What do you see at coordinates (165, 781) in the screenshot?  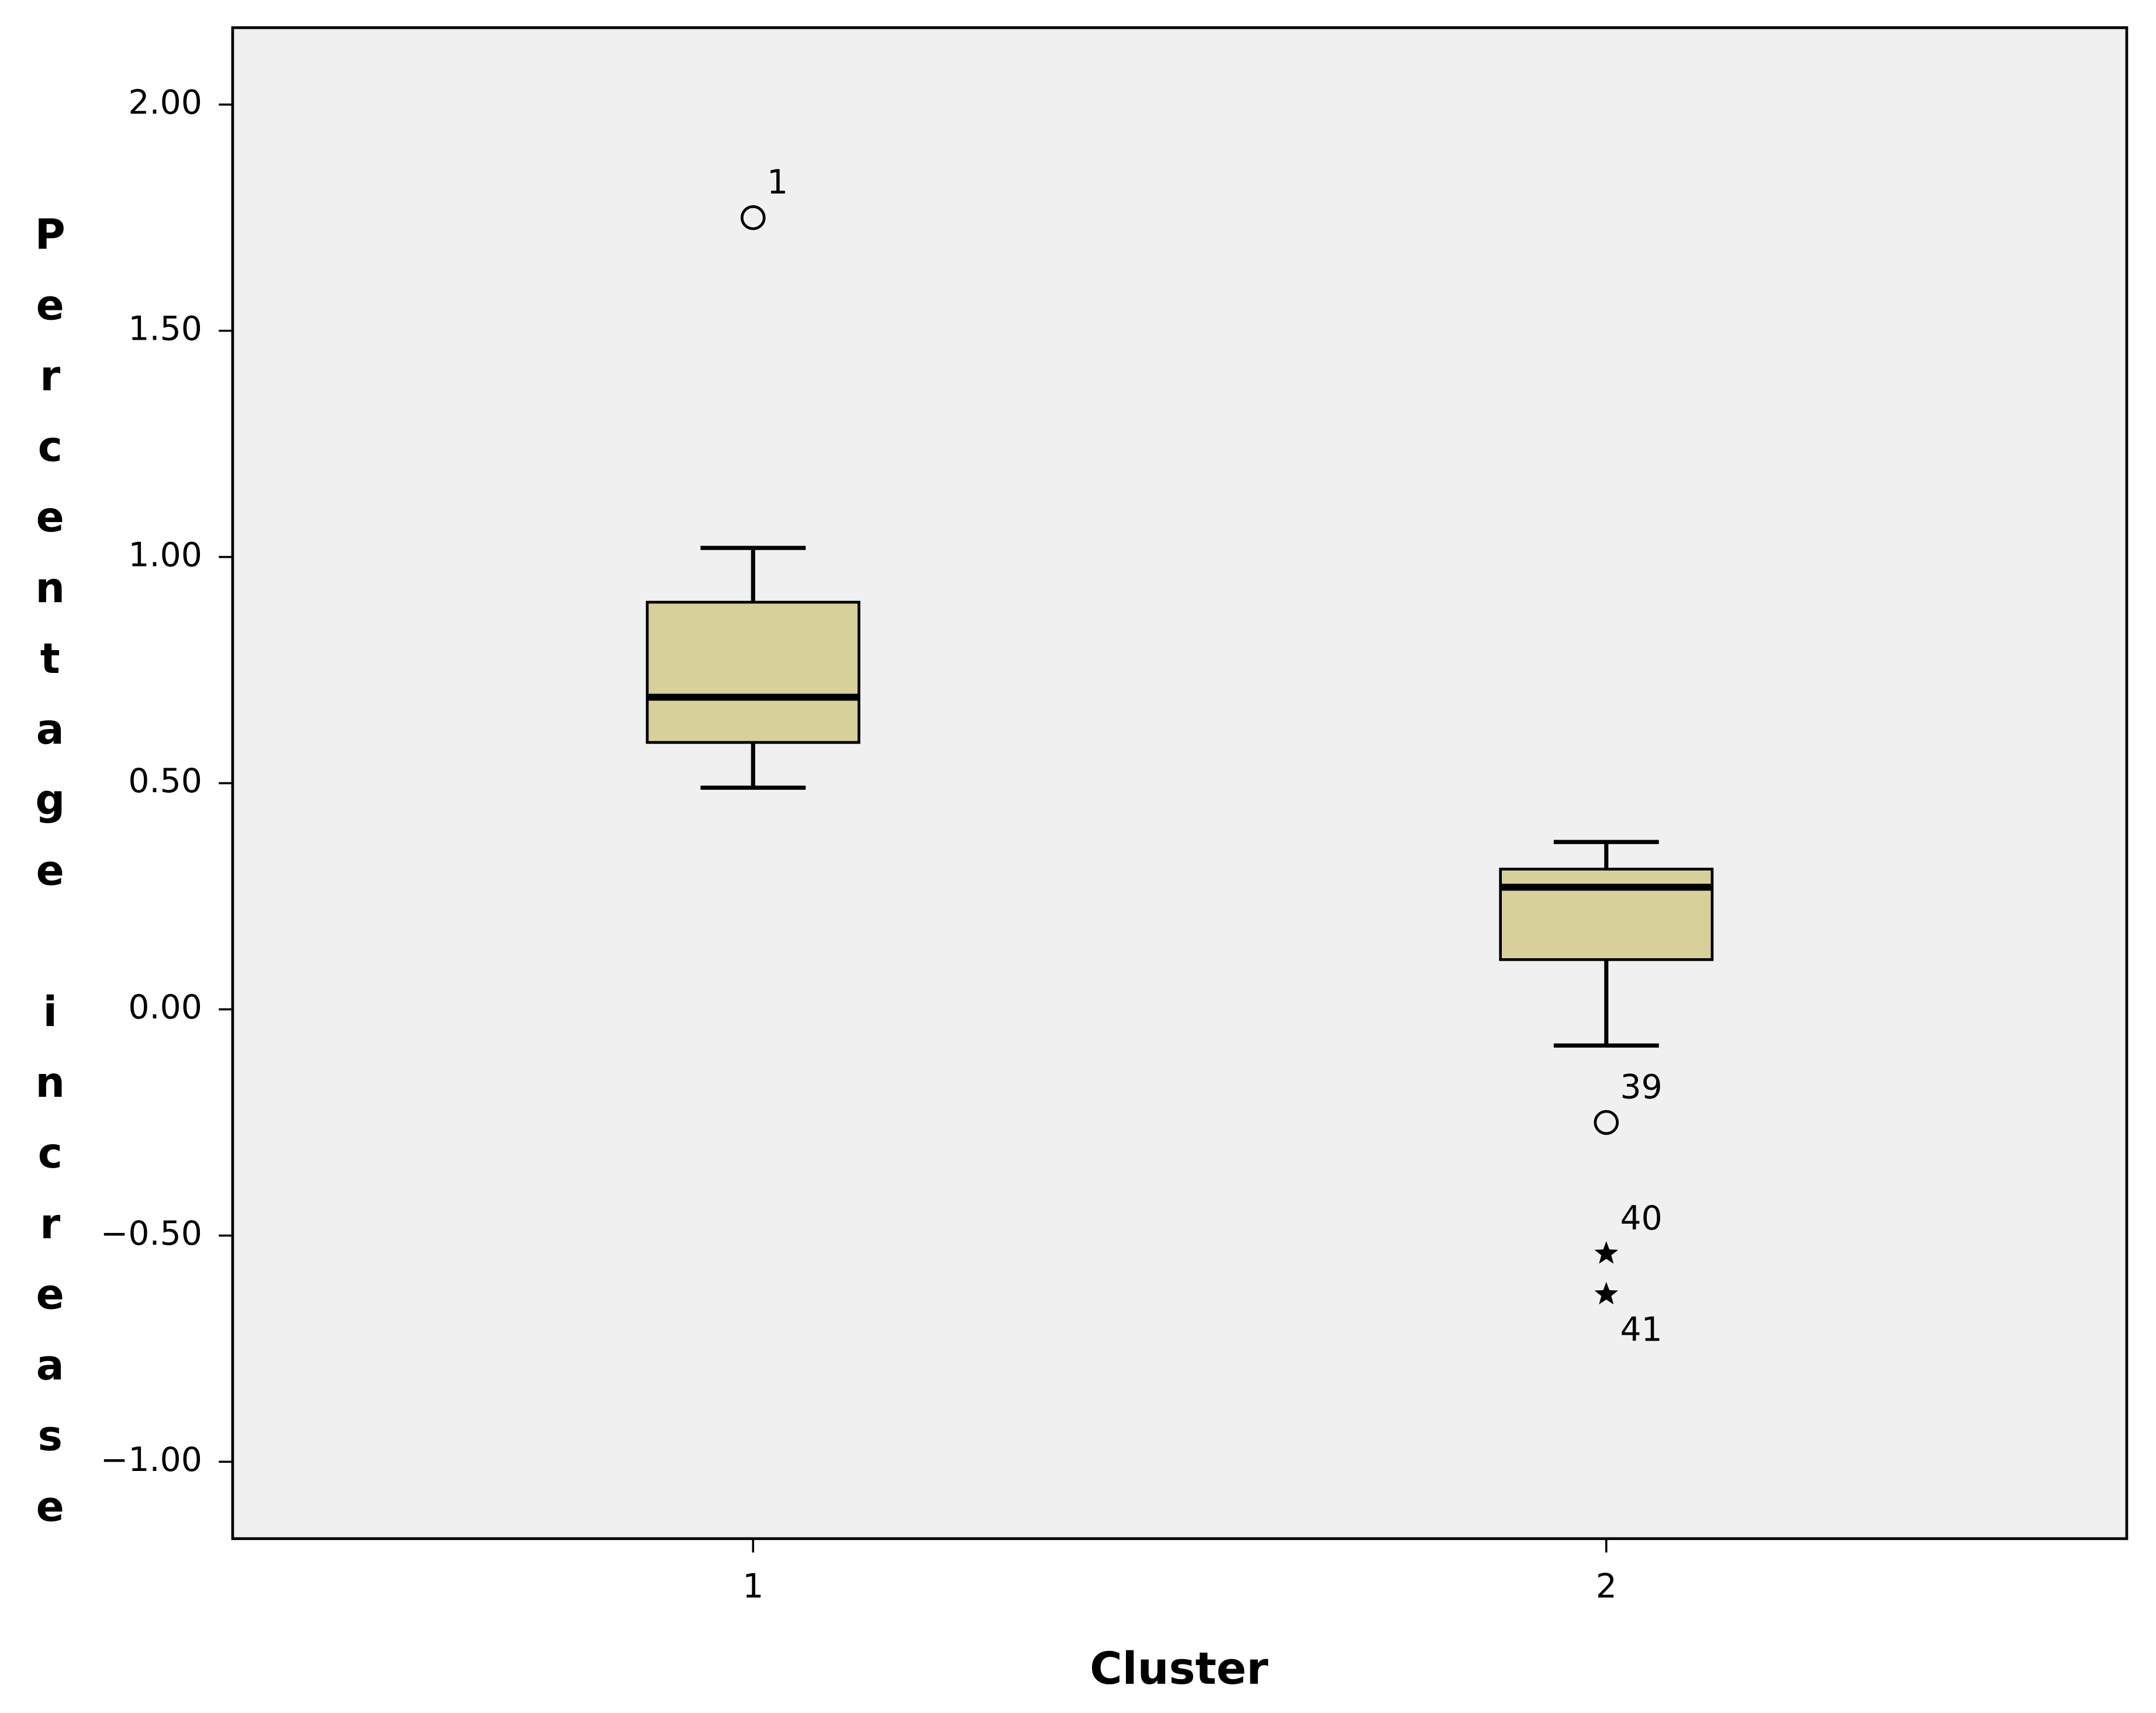 I see `y-tick-label: 0.50` at bounding box center [165, 781].